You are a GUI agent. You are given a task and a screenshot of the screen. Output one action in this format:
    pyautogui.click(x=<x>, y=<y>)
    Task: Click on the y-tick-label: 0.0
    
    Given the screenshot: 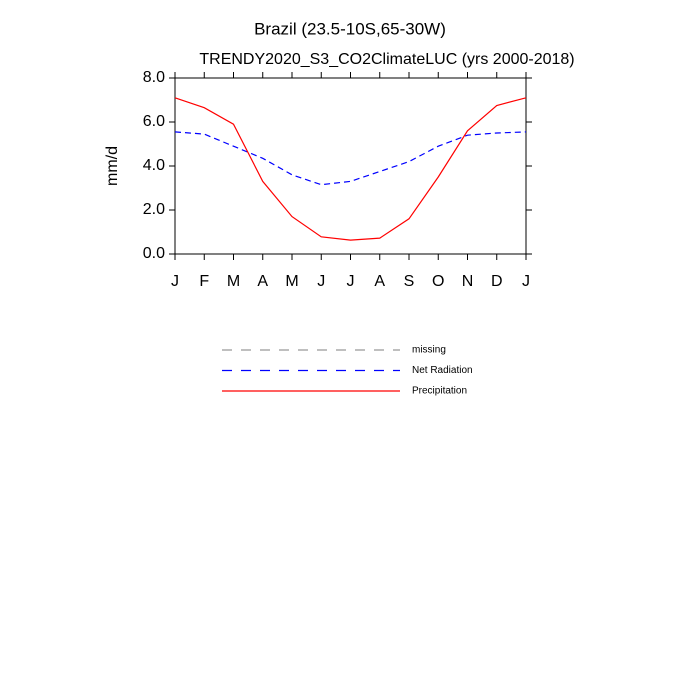 What is the action you would take?
    pyautogui.click(x=154, y=253)
    